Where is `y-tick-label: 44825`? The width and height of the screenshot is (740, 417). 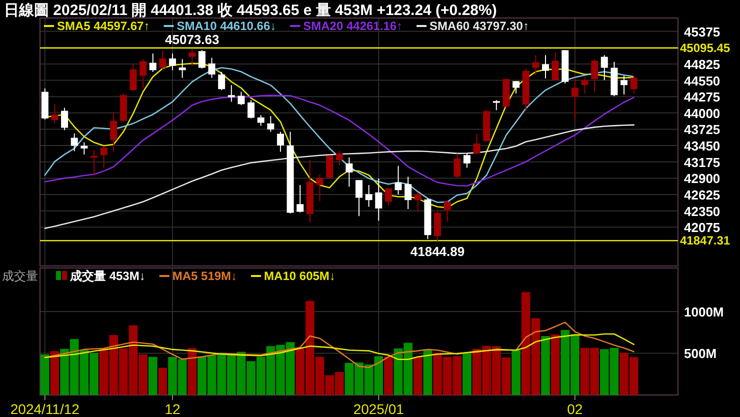 y-tick-label: 44825 is located at coordinates (702, 64).